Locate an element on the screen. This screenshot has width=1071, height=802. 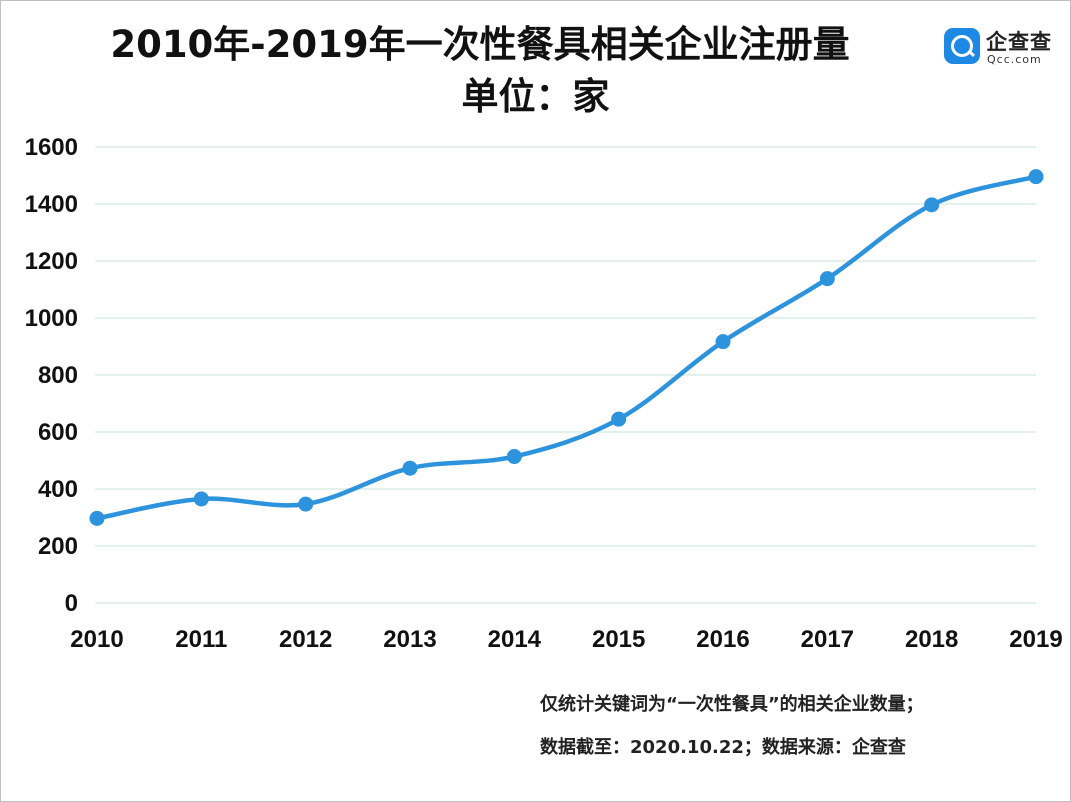
footnote-source: 数据截至：2020.10.22；数据来源：企查查 is located at coordinates (723, 747).